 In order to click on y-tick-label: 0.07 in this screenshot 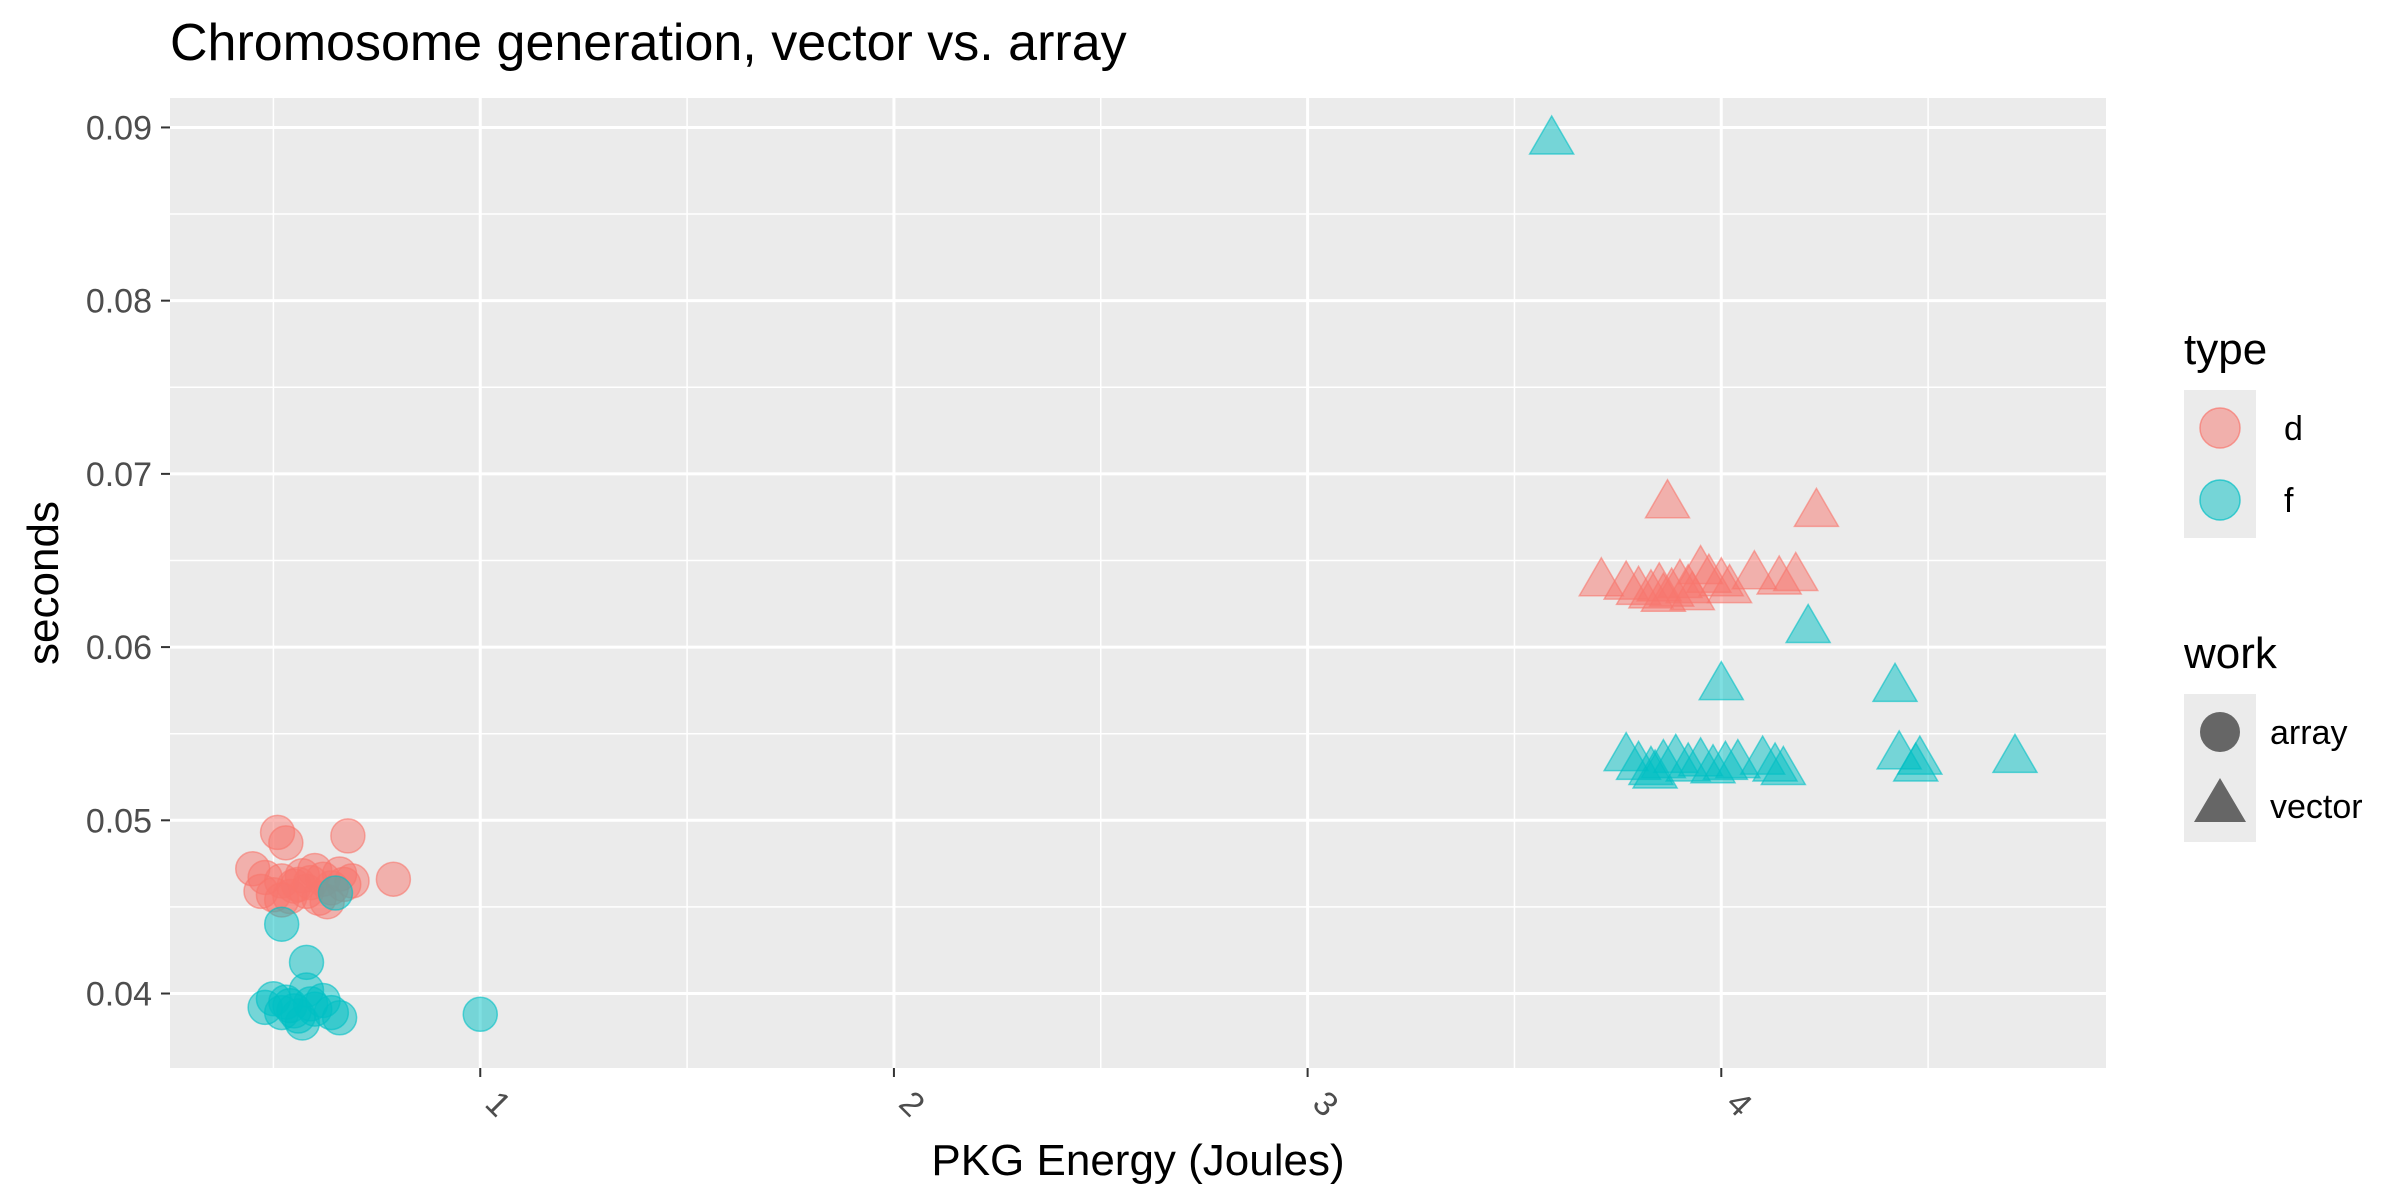, I will do `click(119, 475)`.